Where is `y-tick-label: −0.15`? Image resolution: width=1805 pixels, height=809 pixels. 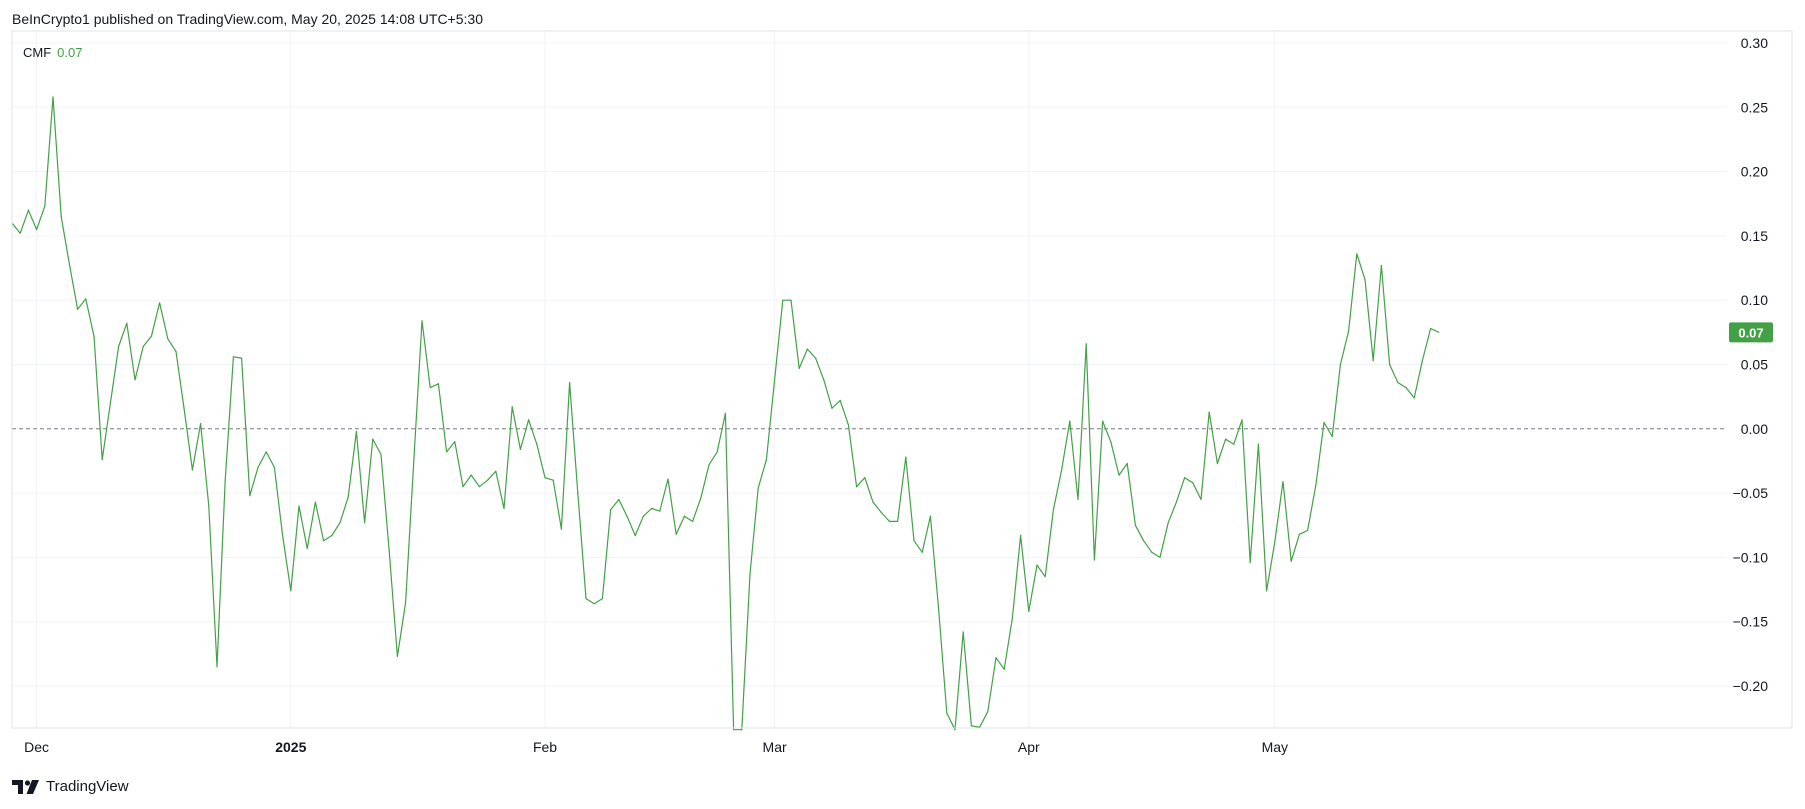 y-tick-label: −0.15 is located at coordinates (1751, 622).